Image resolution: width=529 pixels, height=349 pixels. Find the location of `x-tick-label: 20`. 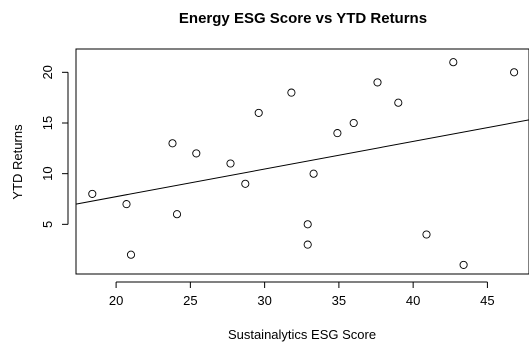

x-tick-label: 20 is located at coordinates (116, 300).